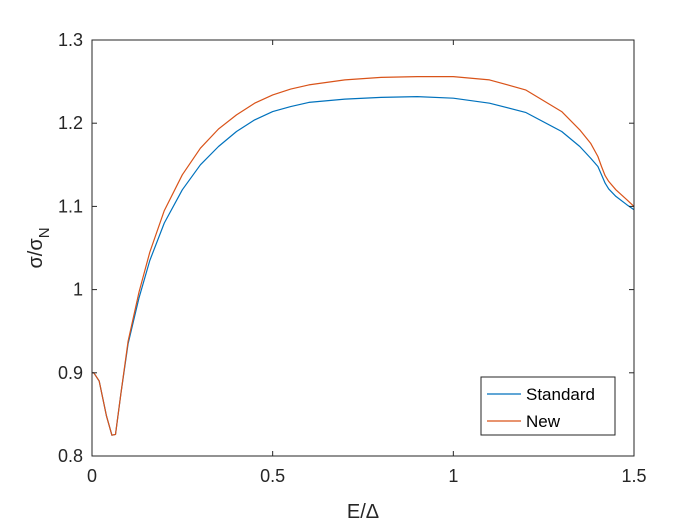  I want to click on y-tick-label: 1.3, so click(70, 40).